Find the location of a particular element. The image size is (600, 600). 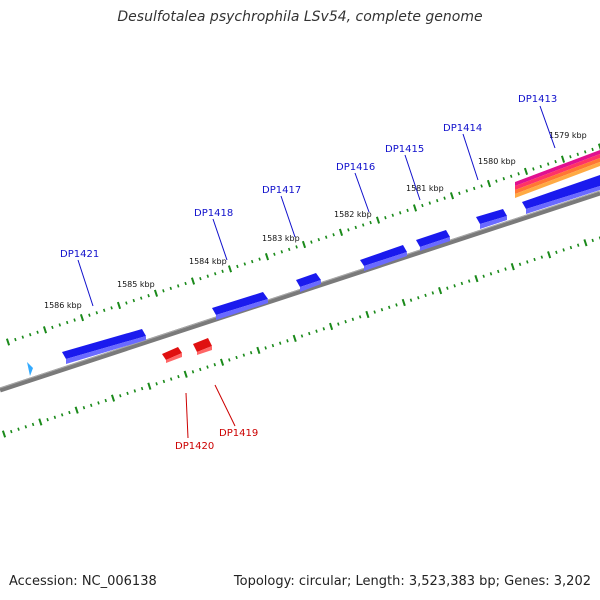

gene-label-dp1413: DP1413 is located at coordinates (537, 99).